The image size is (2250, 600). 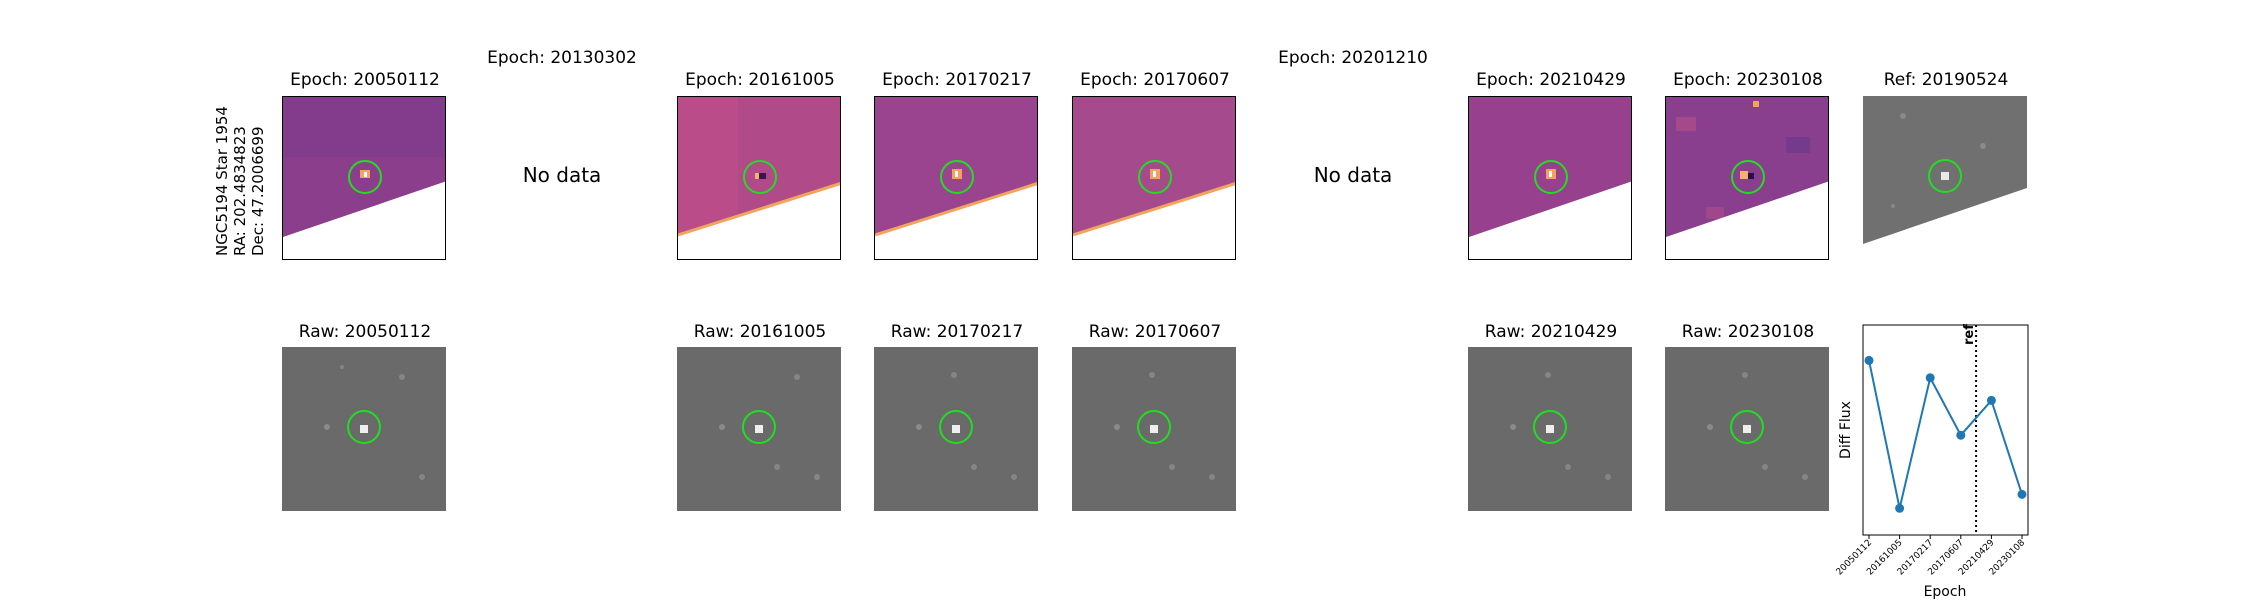 I want to click on star-dec: Dec: 47.2006699, so click(x=258, y=191).